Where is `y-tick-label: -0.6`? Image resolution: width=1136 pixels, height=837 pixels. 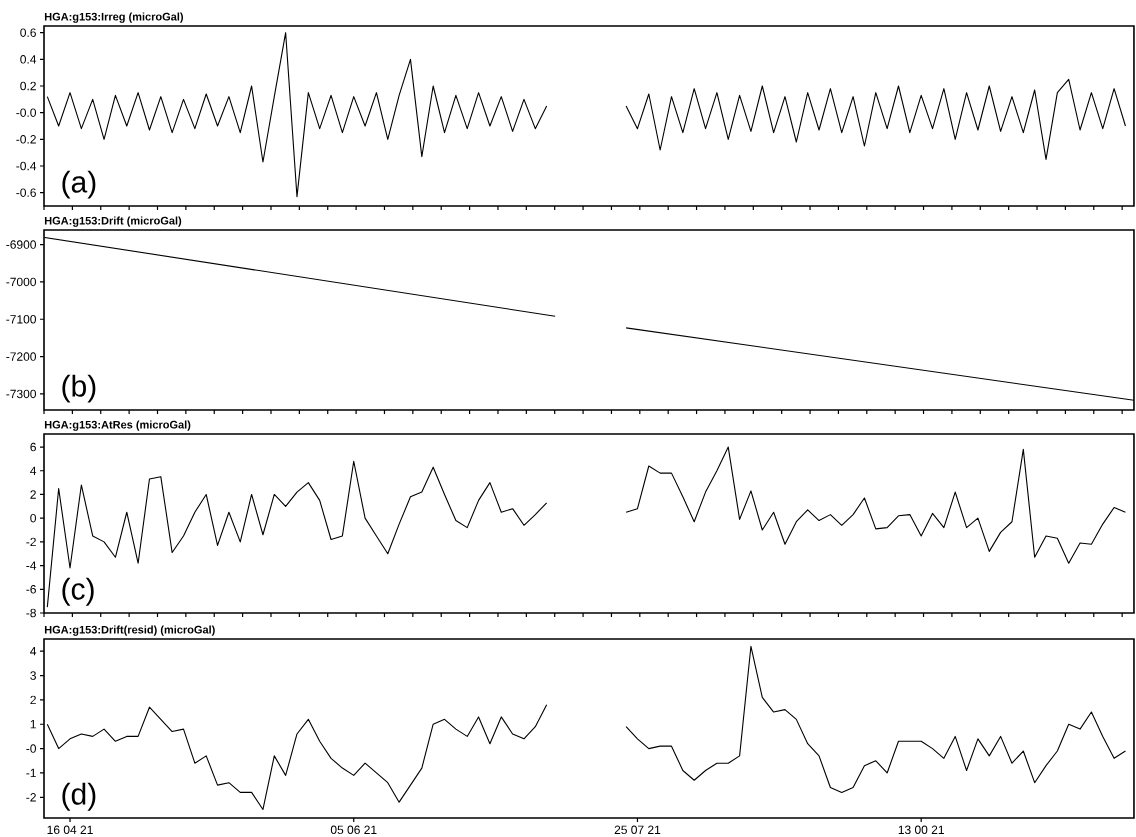 y-tick-label: -0.6 is located at coordinates (26, 192).